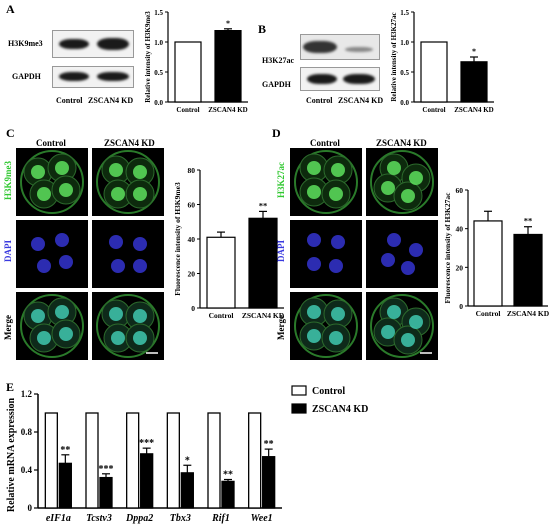  I want to click on y-tick-label: 0.8, so click(27, 432).